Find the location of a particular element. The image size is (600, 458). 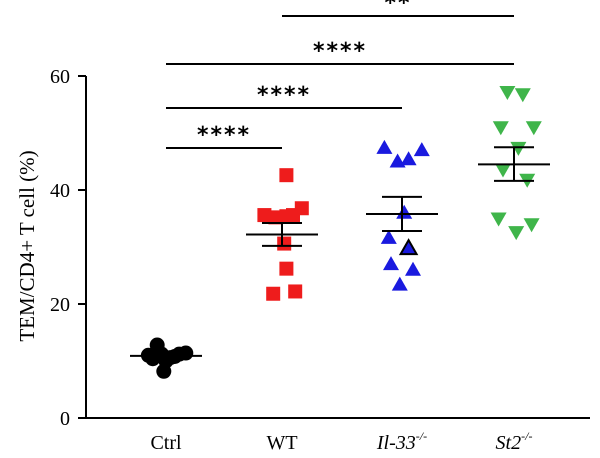

y-tick-label-0: 0 is located at coordinates (65, 419).